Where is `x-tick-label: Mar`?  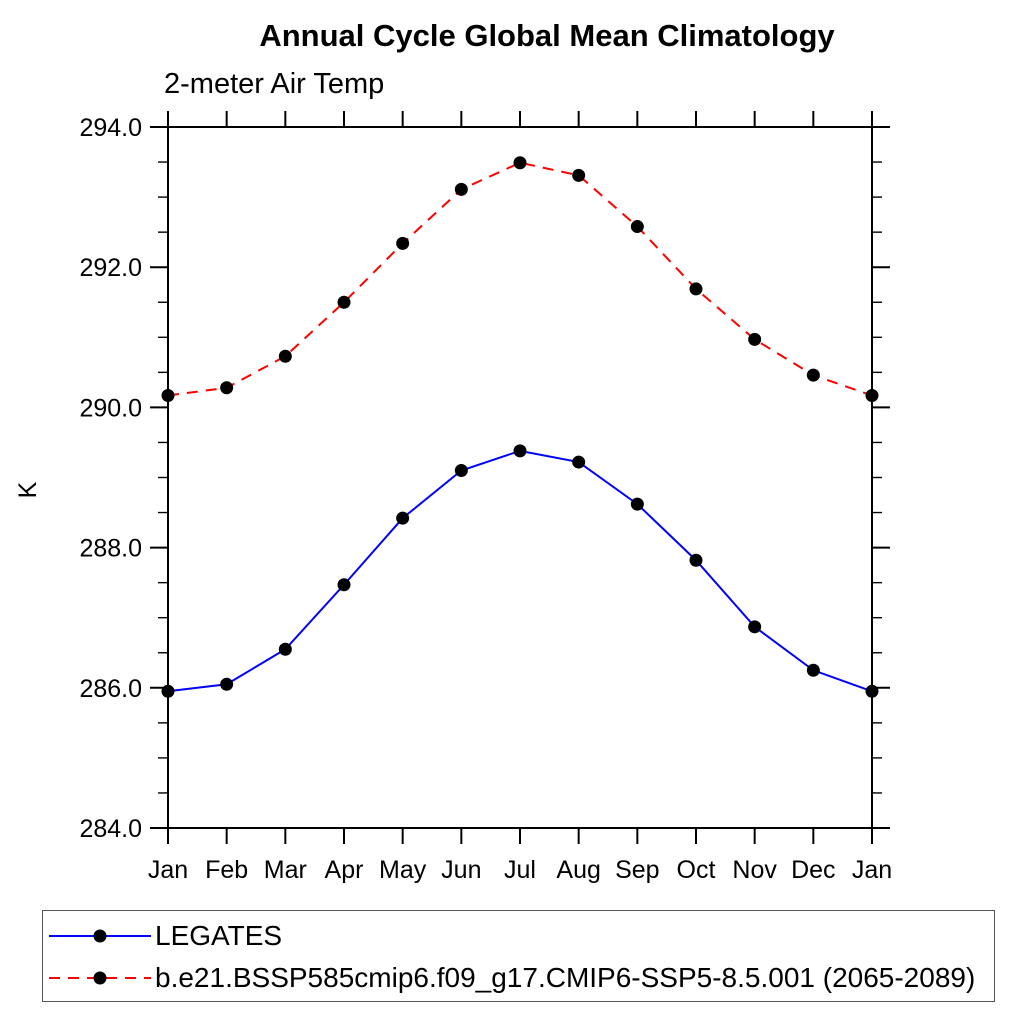 x-tick-label: Mar is located at coordinates (285, 870).